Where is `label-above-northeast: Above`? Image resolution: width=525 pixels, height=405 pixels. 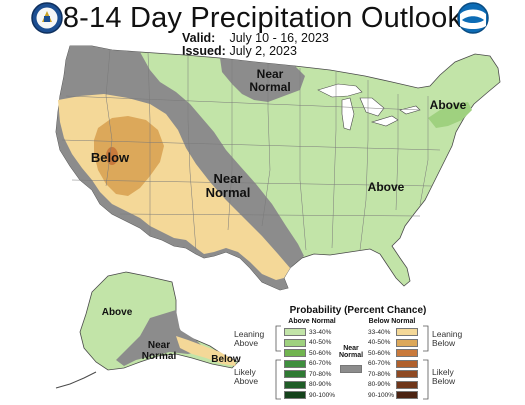
label-above-northeast: Above is located at coordinates (448, 105).